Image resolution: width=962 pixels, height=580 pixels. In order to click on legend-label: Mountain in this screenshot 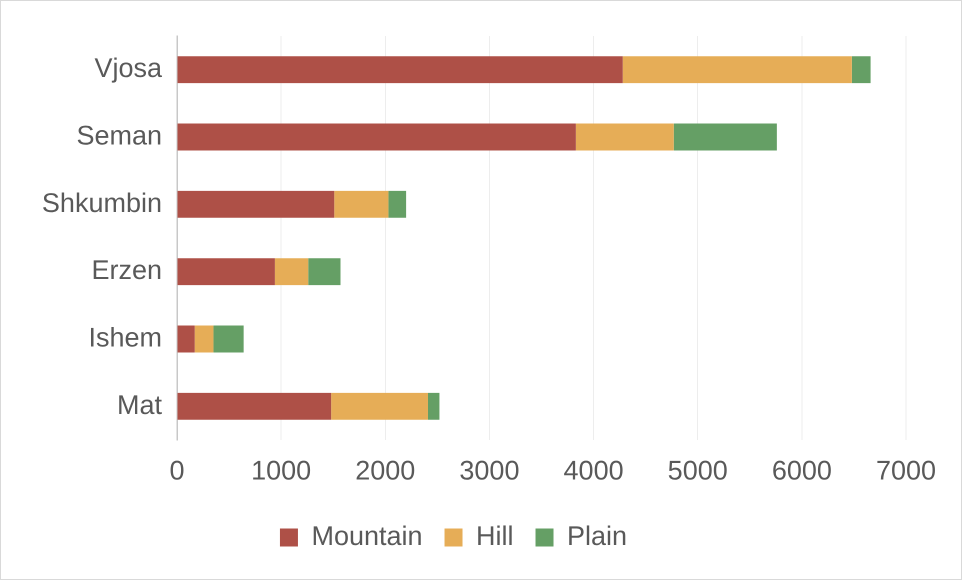, I will do `click(367, 535)`.